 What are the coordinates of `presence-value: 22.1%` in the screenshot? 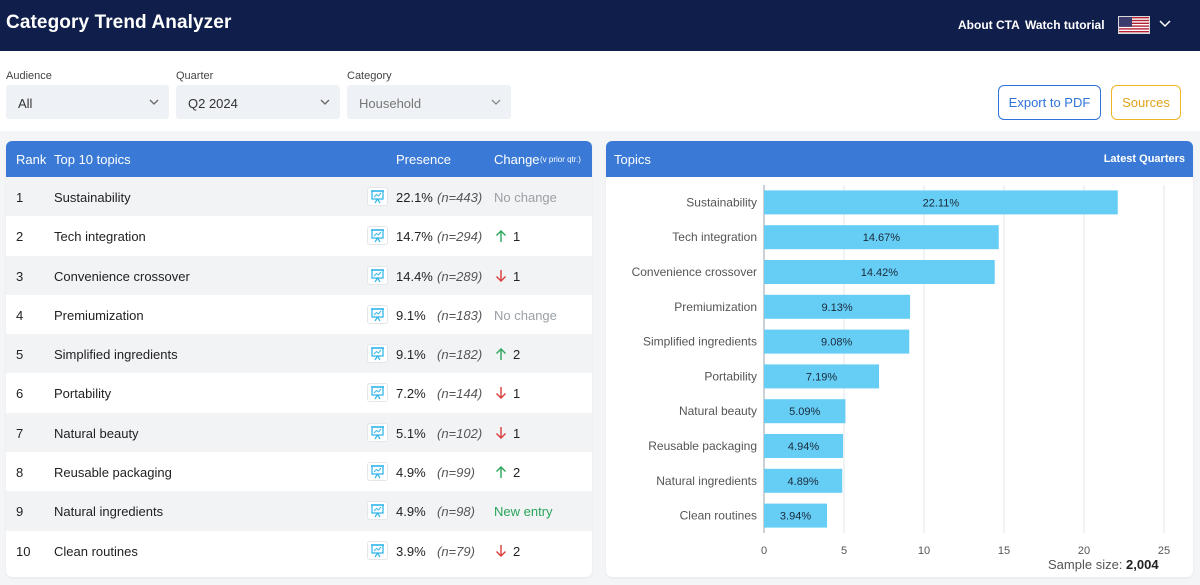 It's located at (414, 197).